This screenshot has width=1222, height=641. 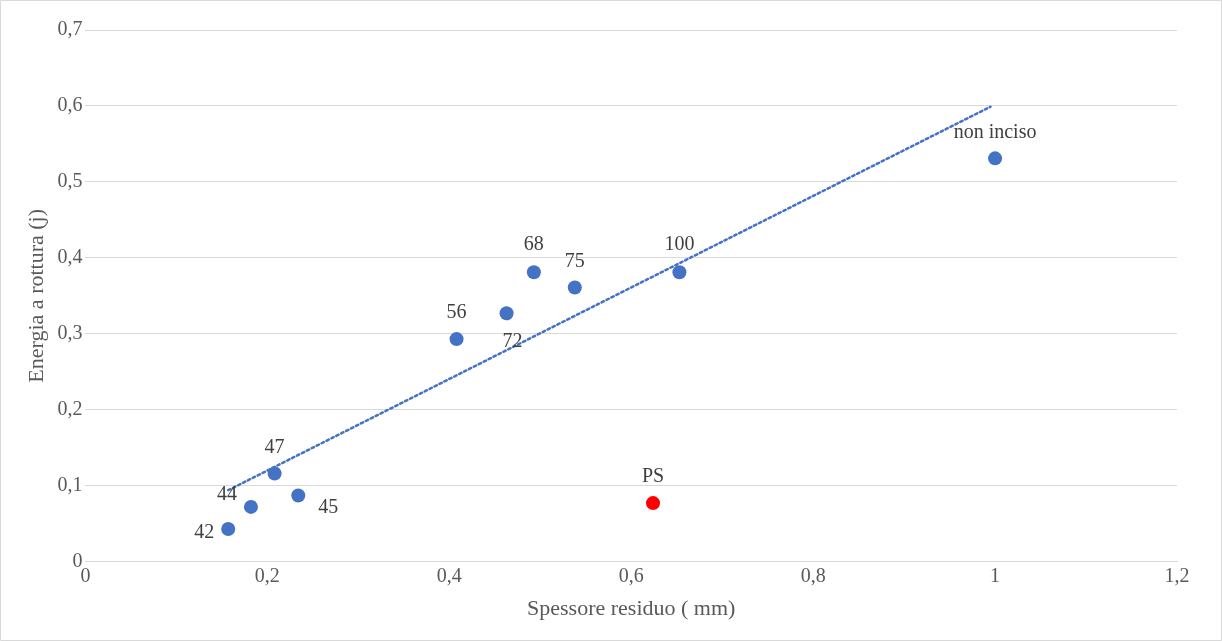 I want to click on y-tick-label: 0,3, so click(x=70, y=332).